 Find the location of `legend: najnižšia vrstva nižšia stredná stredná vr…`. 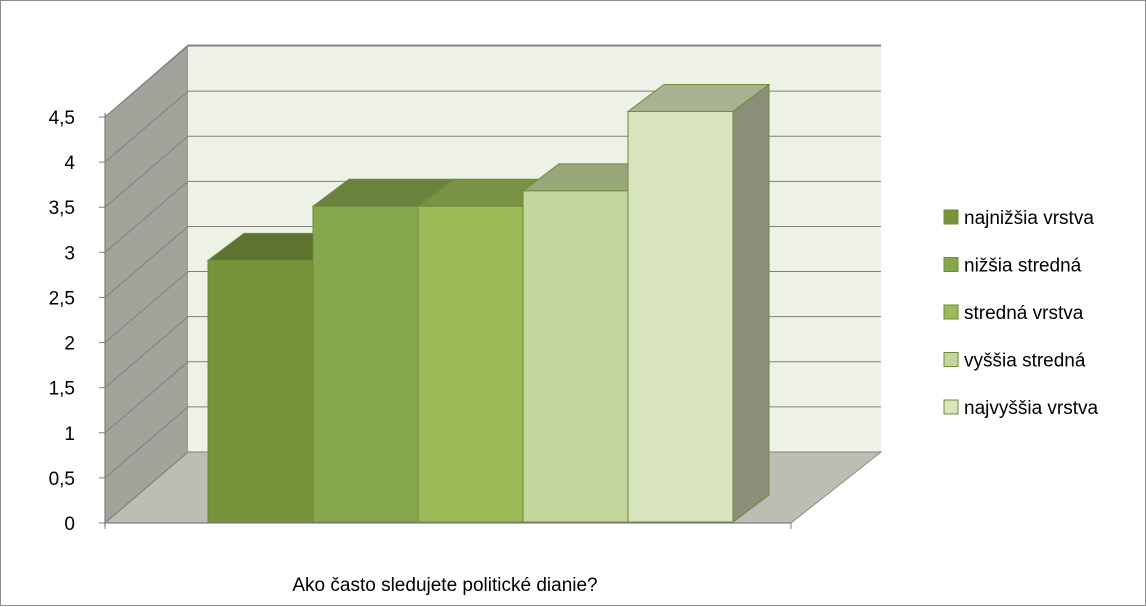

legend: najnižšia vrstva nižšia stredná stredná vr… is located at coordinates (1021, 313).